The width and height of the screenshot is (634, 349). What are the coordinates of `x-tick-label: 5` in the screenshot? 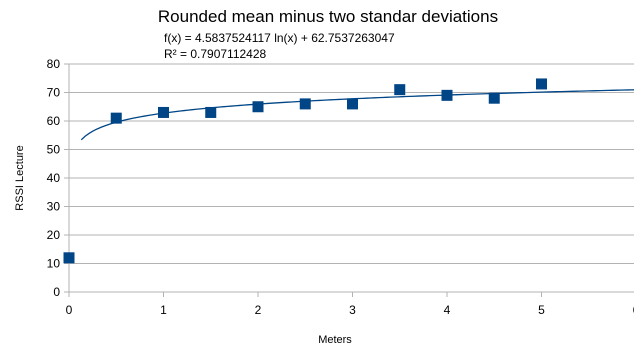 It's located at (541, 310).